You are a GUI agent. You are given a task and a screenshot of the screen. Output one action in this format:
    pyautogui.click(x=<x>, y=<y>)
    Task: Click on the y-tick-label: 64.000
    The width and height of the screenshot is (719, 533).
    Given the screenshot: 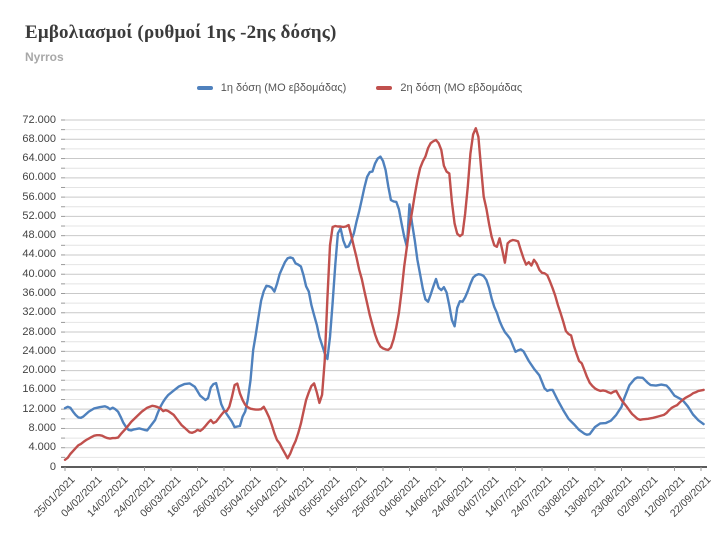 What is the action you would take?
    pyautogui.click(x=39, y=158)
    